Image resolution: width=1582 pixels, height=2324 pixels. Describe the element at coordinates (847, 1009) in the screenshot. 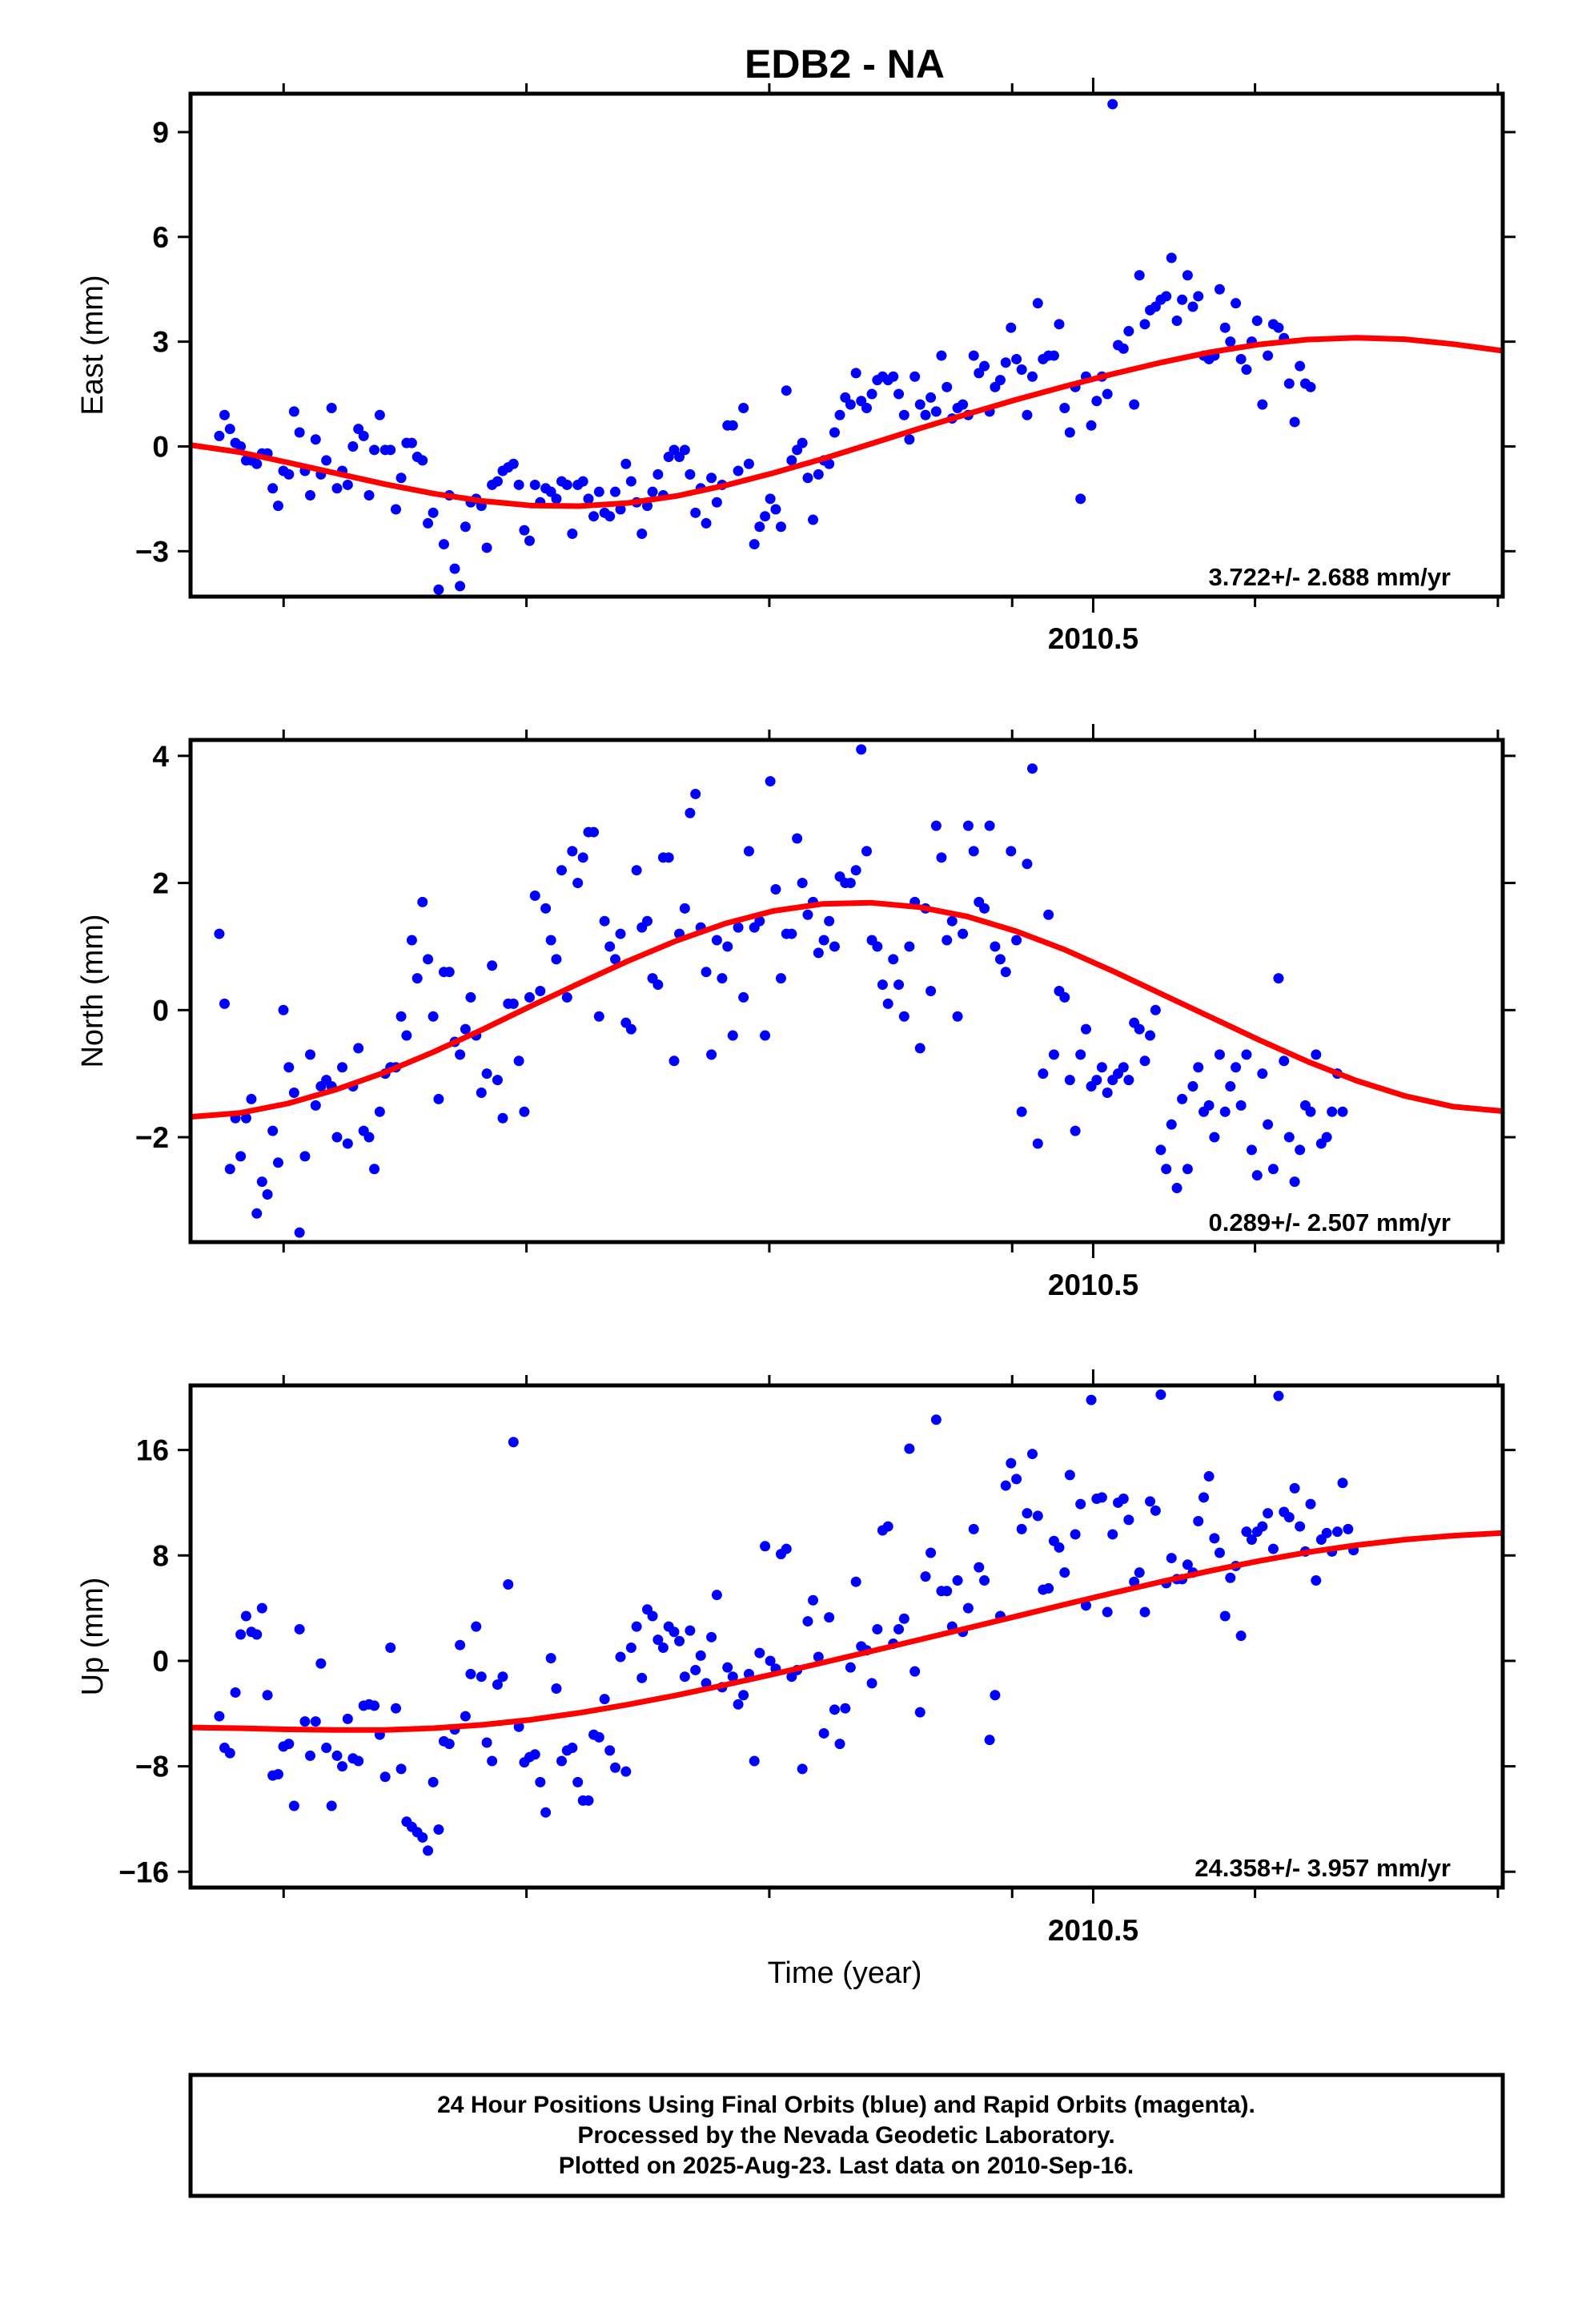

I see `north-fit-line` at that location.